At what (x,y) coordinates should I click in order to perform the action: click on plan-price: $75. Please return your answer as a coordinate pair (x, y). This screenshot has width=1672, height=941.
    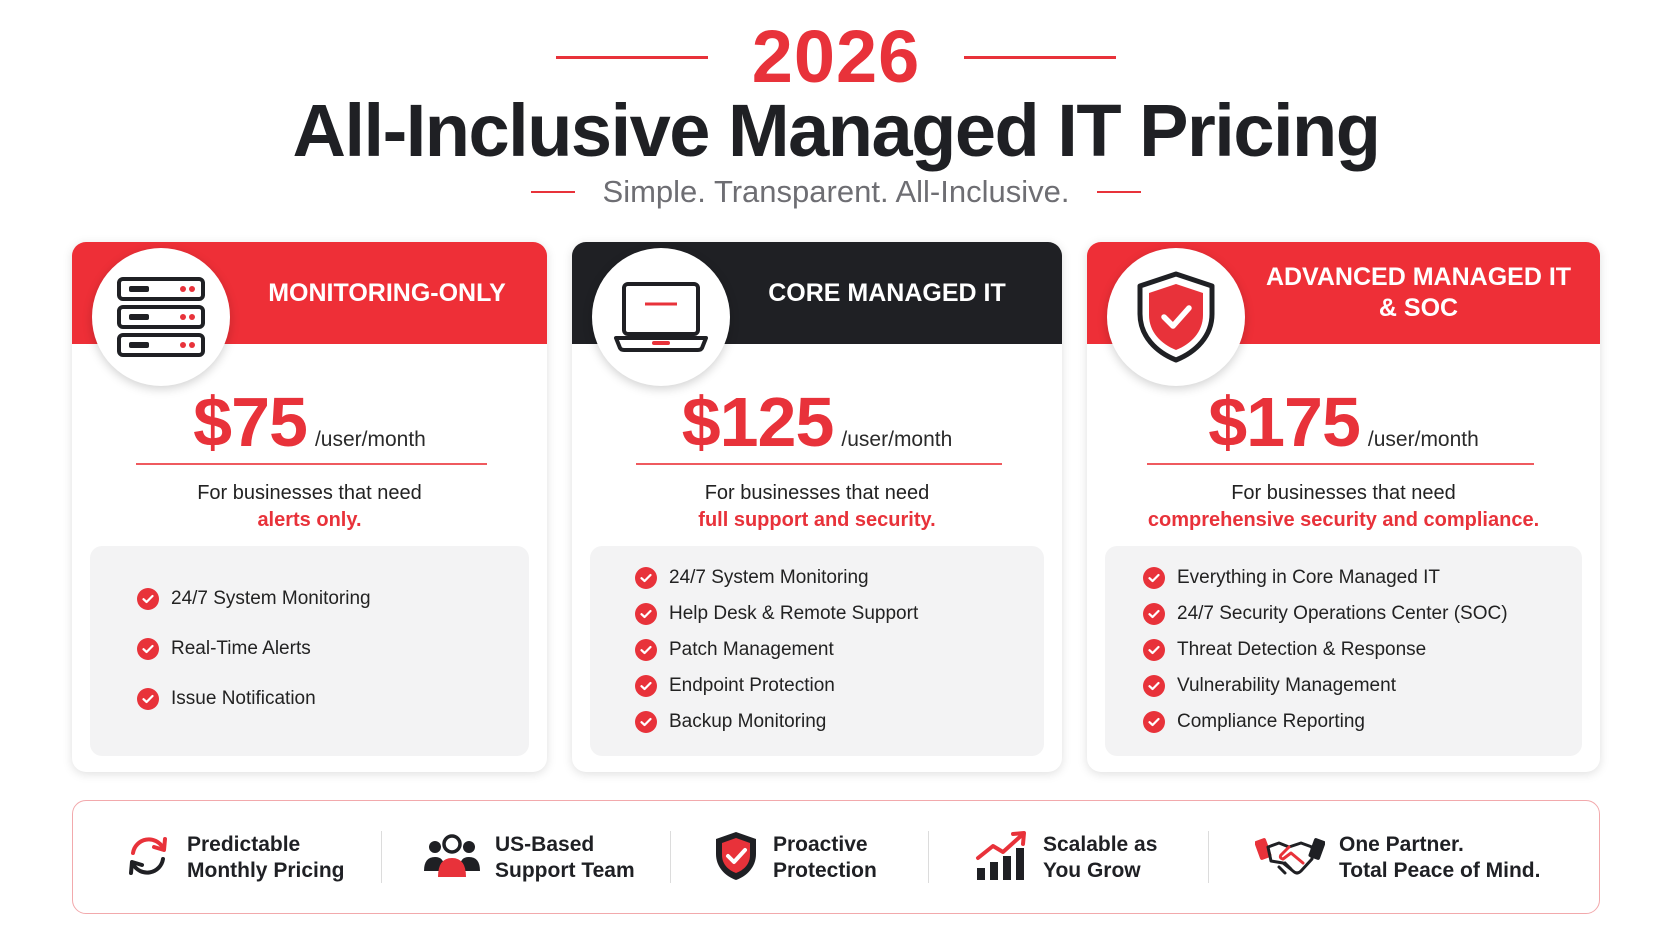
    Looking at the image, I should click on (250, 422).